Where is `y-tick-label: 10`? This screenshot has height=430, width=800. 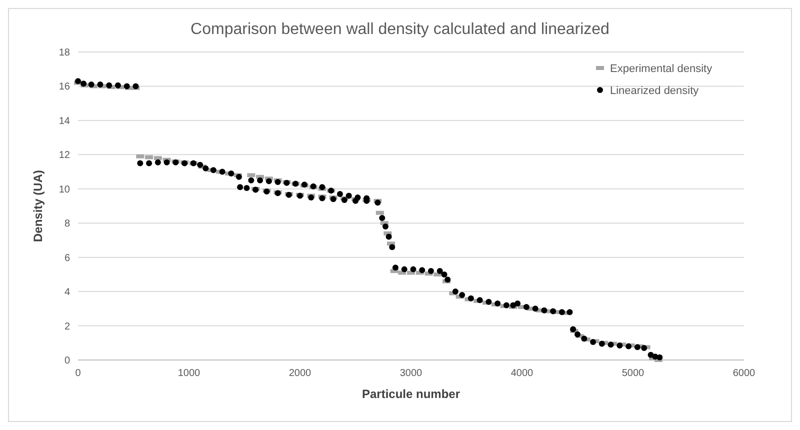 y-tick-label: 10 is located at coordinates (64, 190).